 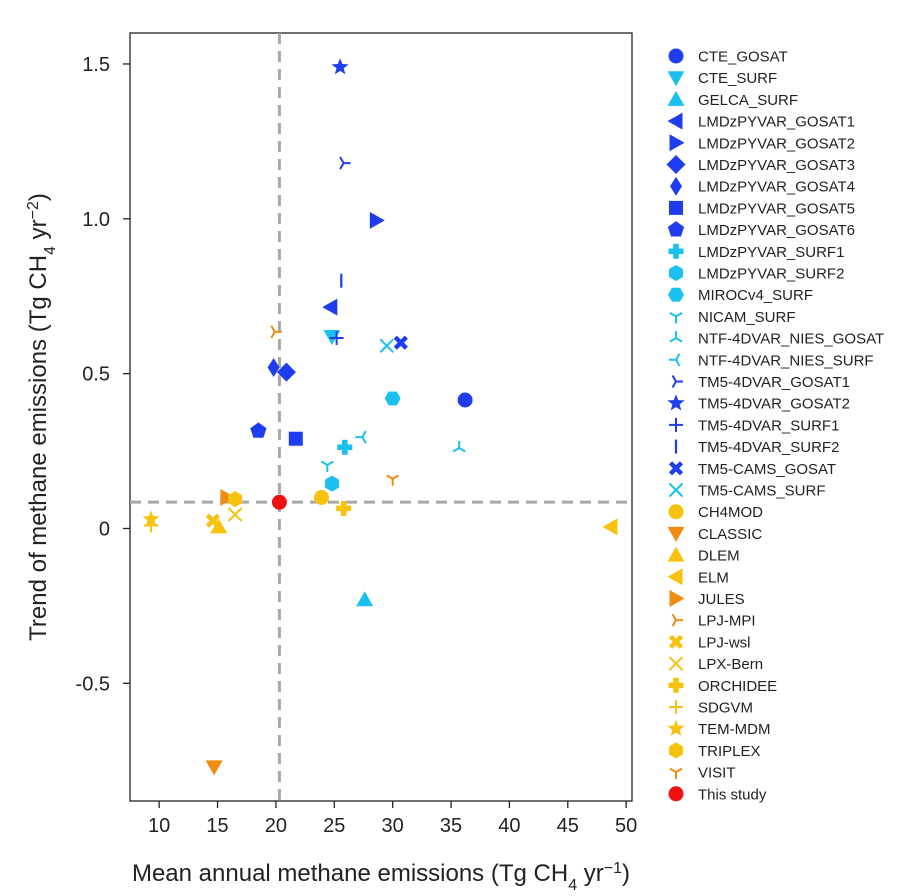 I want to click on legend-label: LPX-Bern, so click(x=730, y=664).